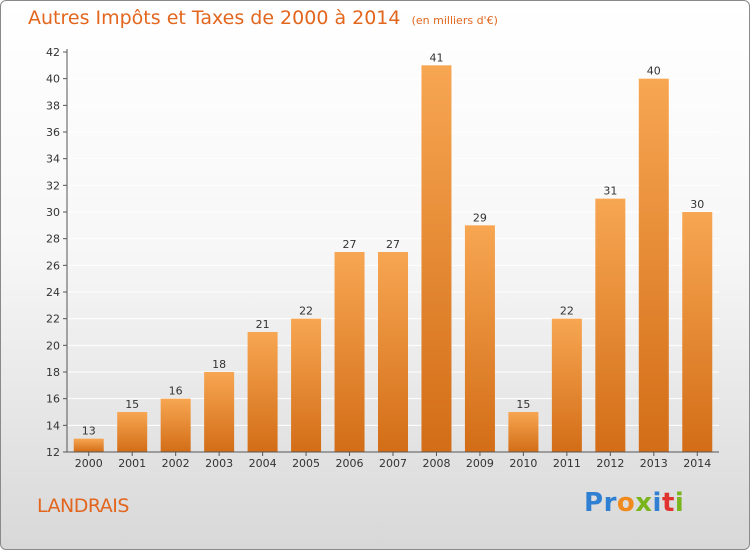 This screenshot has height=550, width=750. Describe the element at coordinates (668, 503) in the screenshot. I see `logo-letter: t` at that location.